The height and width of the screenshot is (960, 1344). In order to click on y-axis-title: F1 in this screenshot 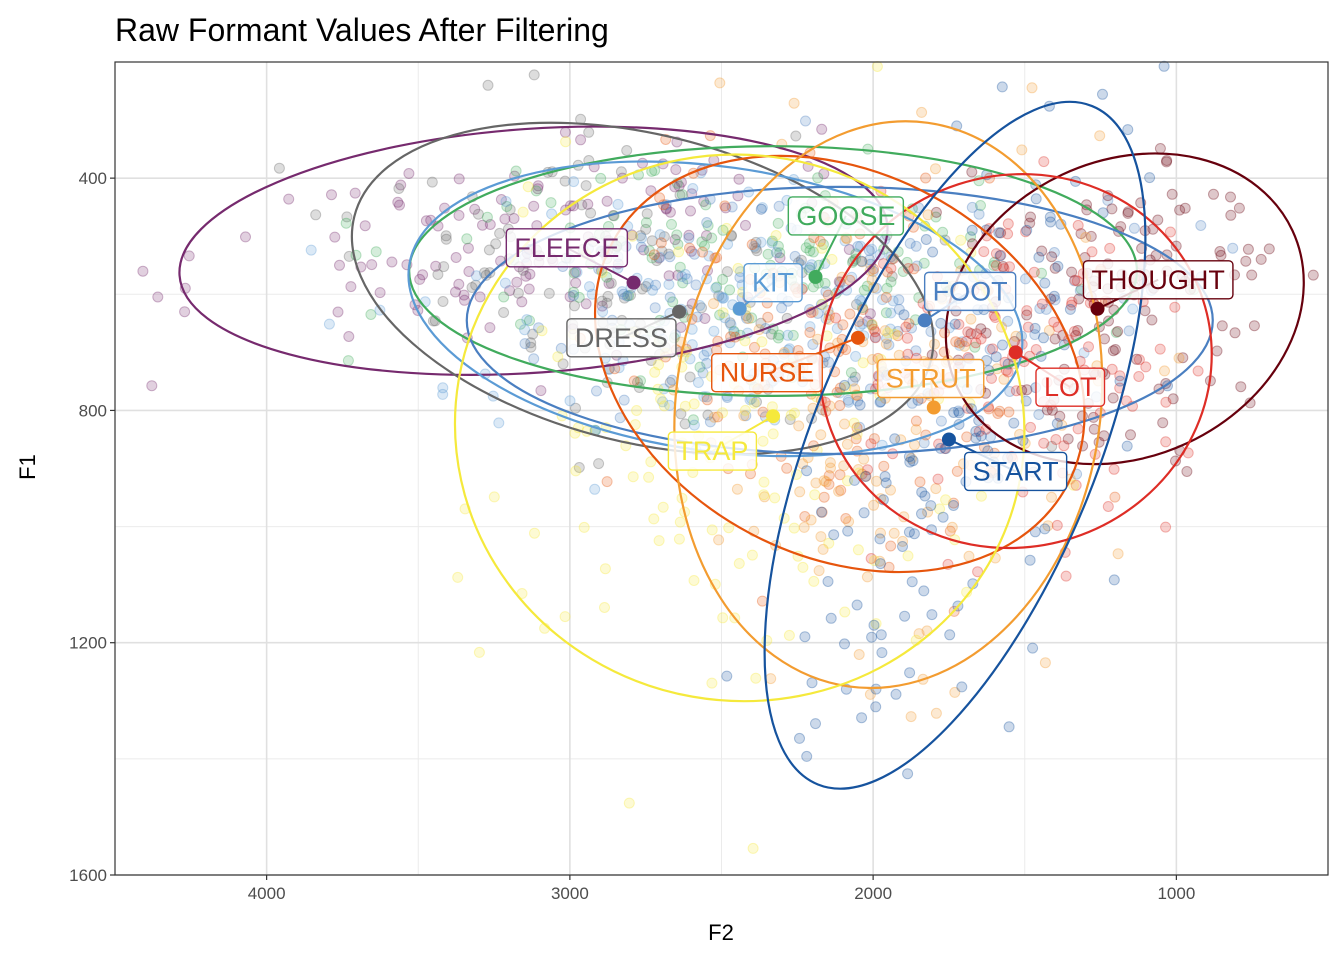, I will do `click(27, 467)`.